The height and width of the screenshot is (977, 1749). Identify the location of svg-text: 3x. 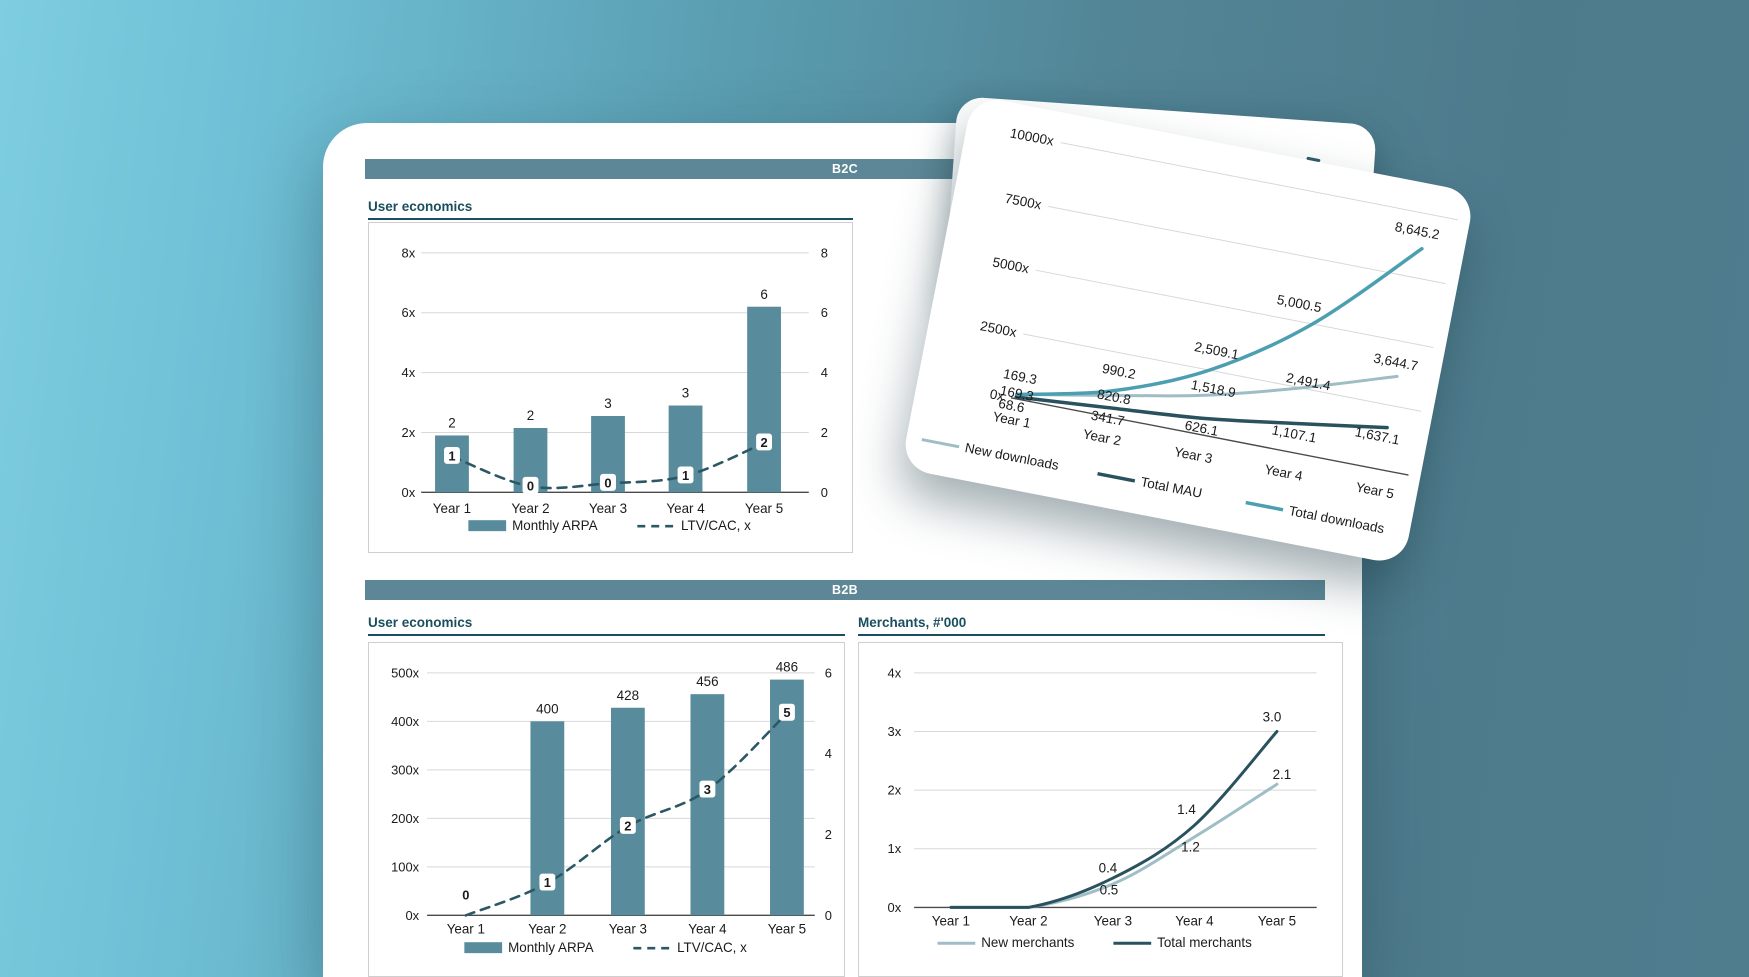
(895, 731).